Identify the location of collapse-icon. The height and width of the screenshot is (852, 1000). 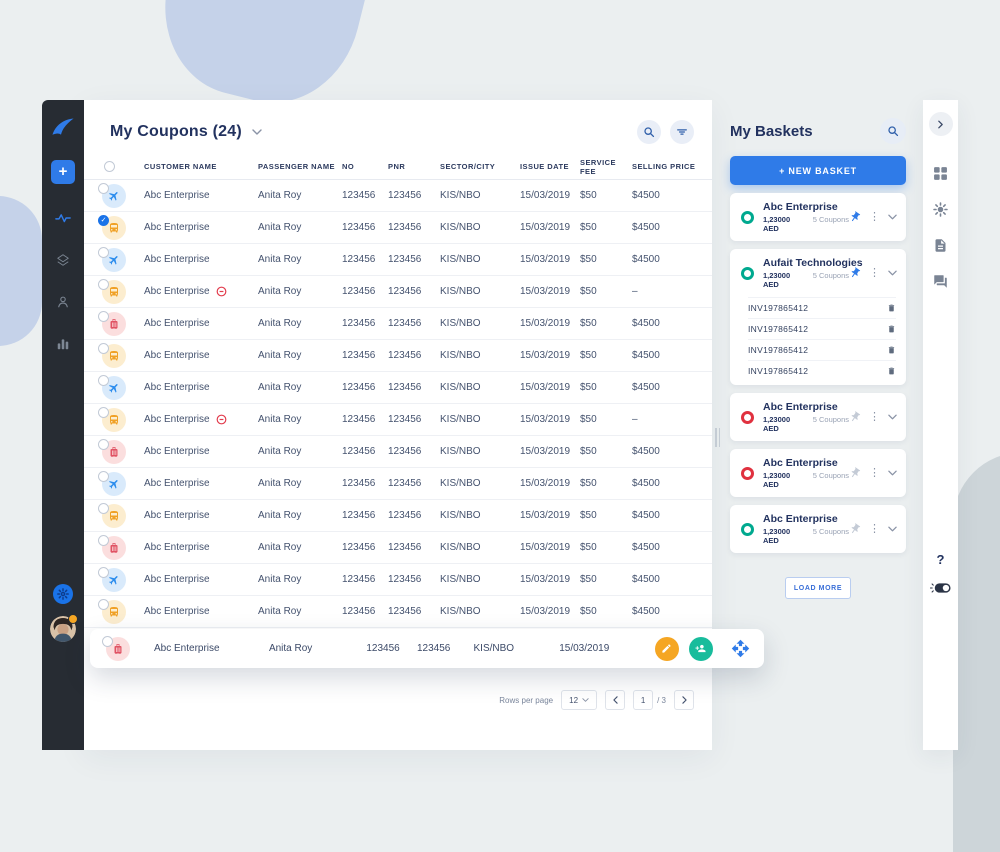
(940, 124).